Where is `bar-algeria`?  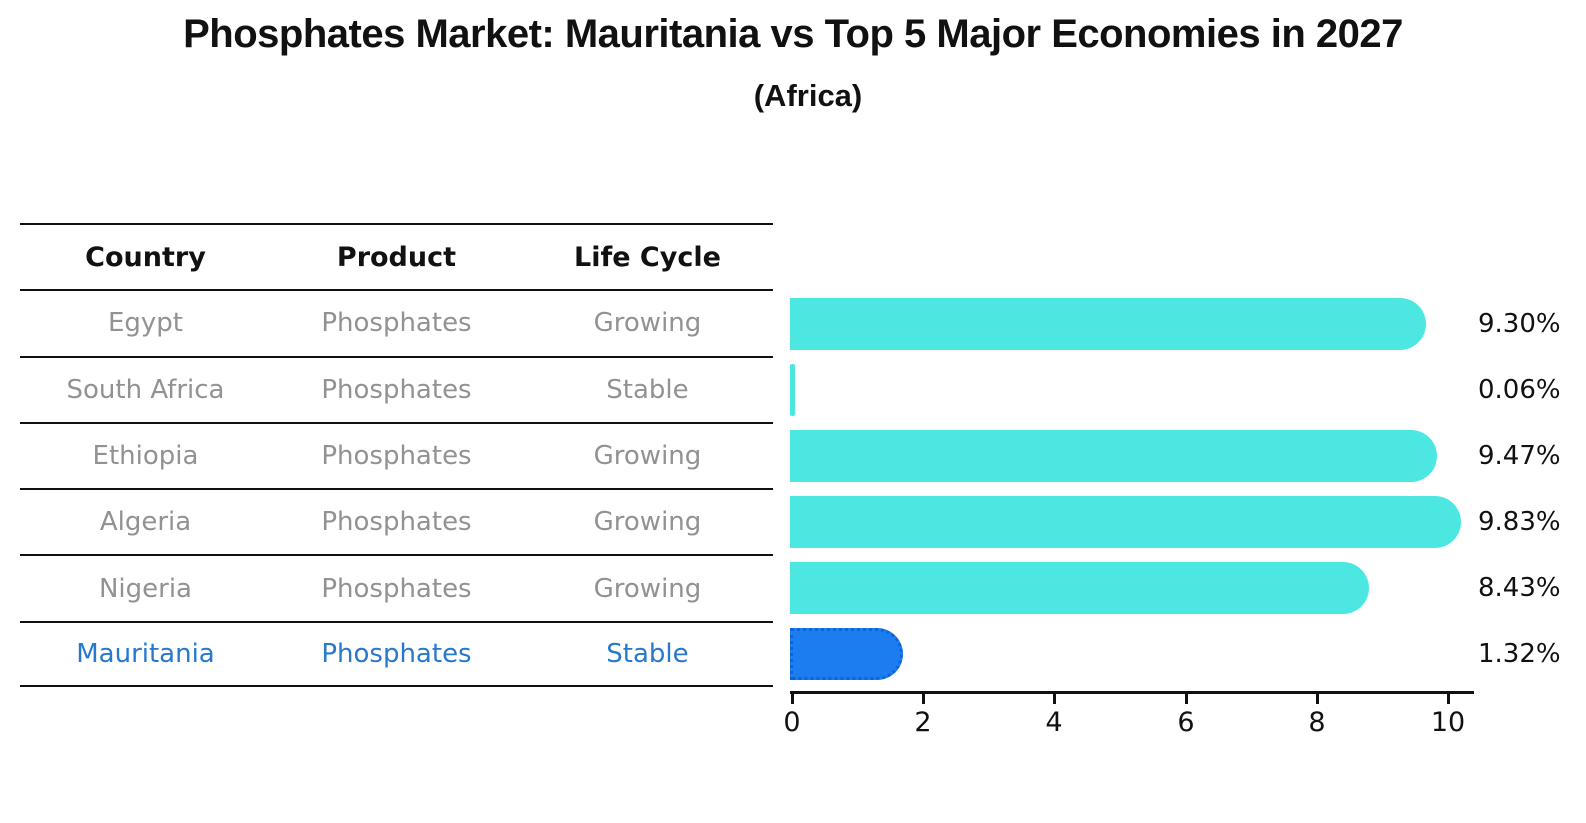
bar-algeria is located at coordinates (1125, 522).